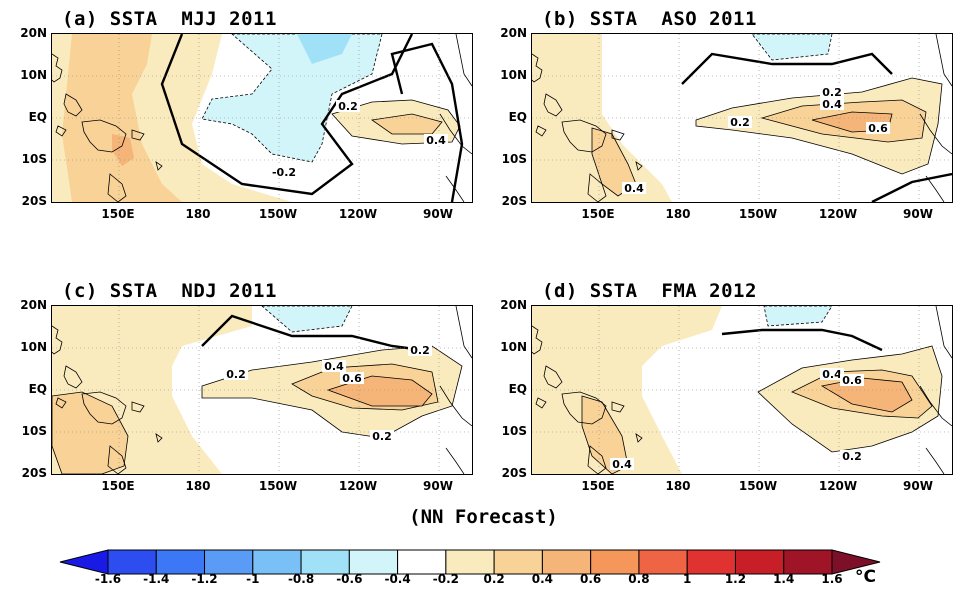 Image resolution: width=967 pixels, height=603 pixels. What do you see at coordinates (84, 562) in the screenshot?
I see `colorbar-left-arrow` at bounding box center [84, 562].